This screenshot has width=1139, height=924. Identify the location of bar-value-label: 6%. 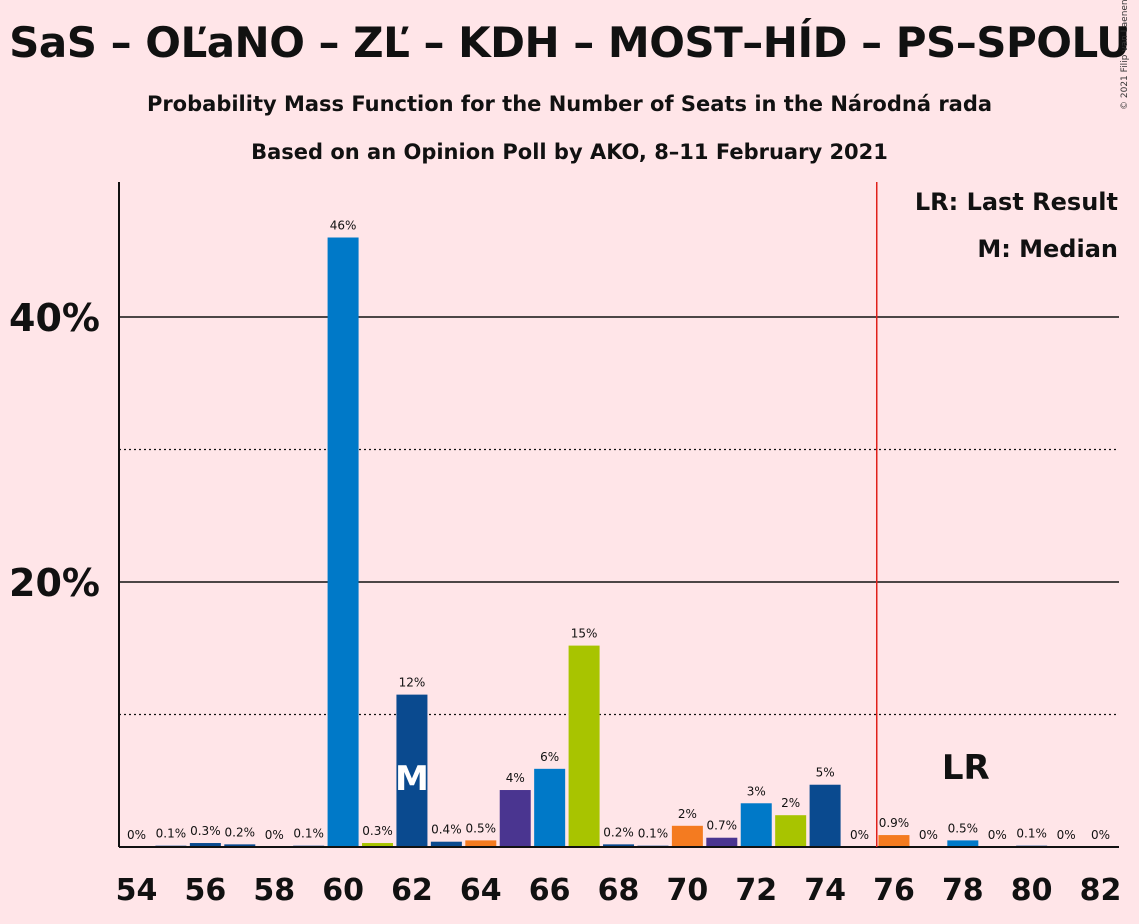
(549, 757).